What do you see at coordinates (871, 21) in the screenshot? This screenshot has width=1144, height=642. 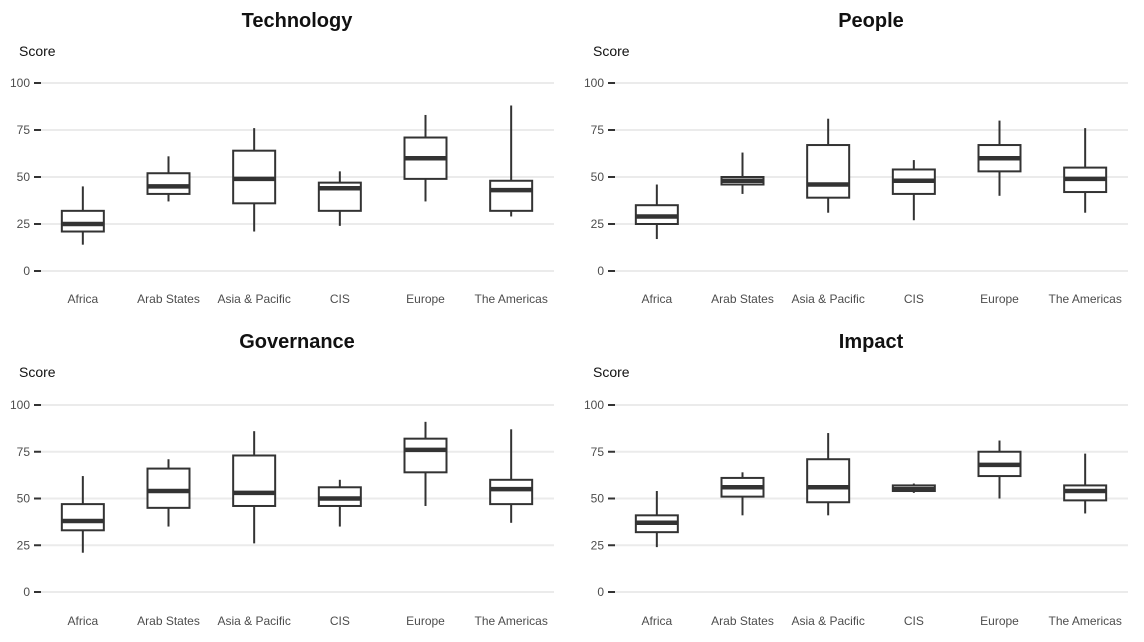 I see `panel-title: People` at bounding box center [871, 21].